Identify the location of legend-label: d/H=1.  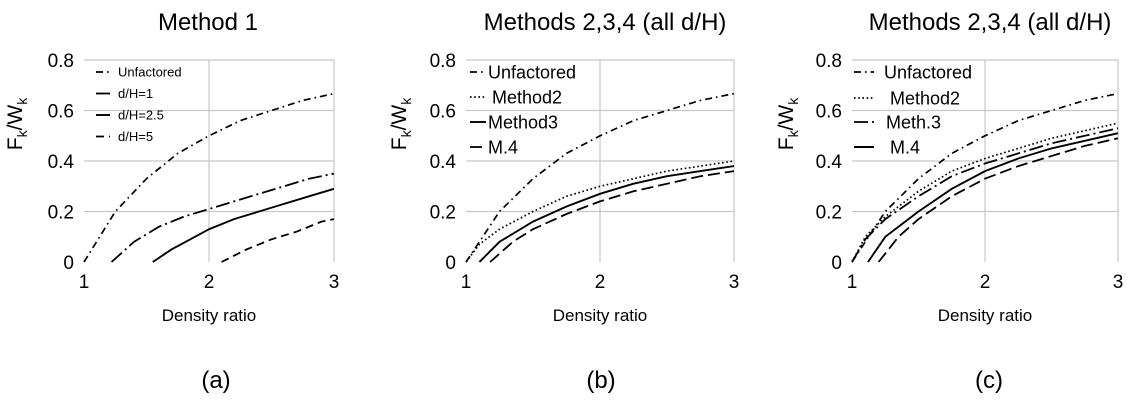
(135, 93).